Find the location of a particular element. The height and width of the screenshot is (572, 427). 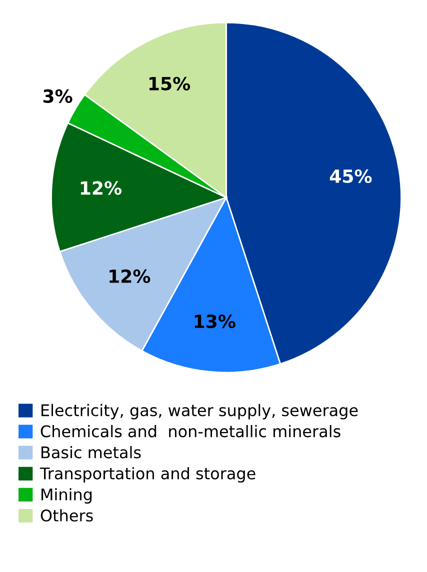

data-label: 45% is located at coordinates (351, 176).